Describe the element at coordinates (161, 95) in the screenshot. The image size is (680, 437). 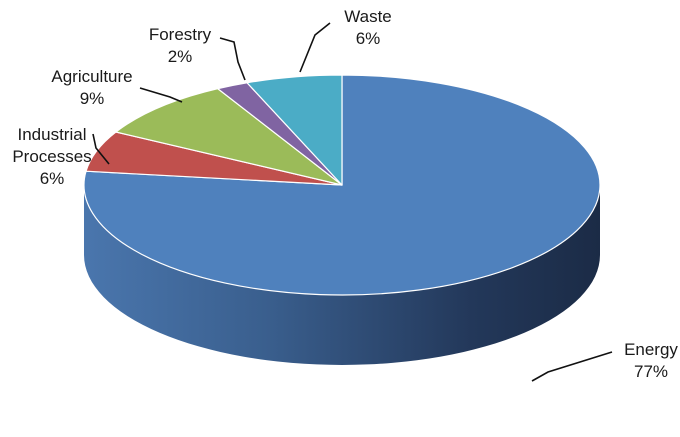
I see `leader-line-agriculture` at that location.